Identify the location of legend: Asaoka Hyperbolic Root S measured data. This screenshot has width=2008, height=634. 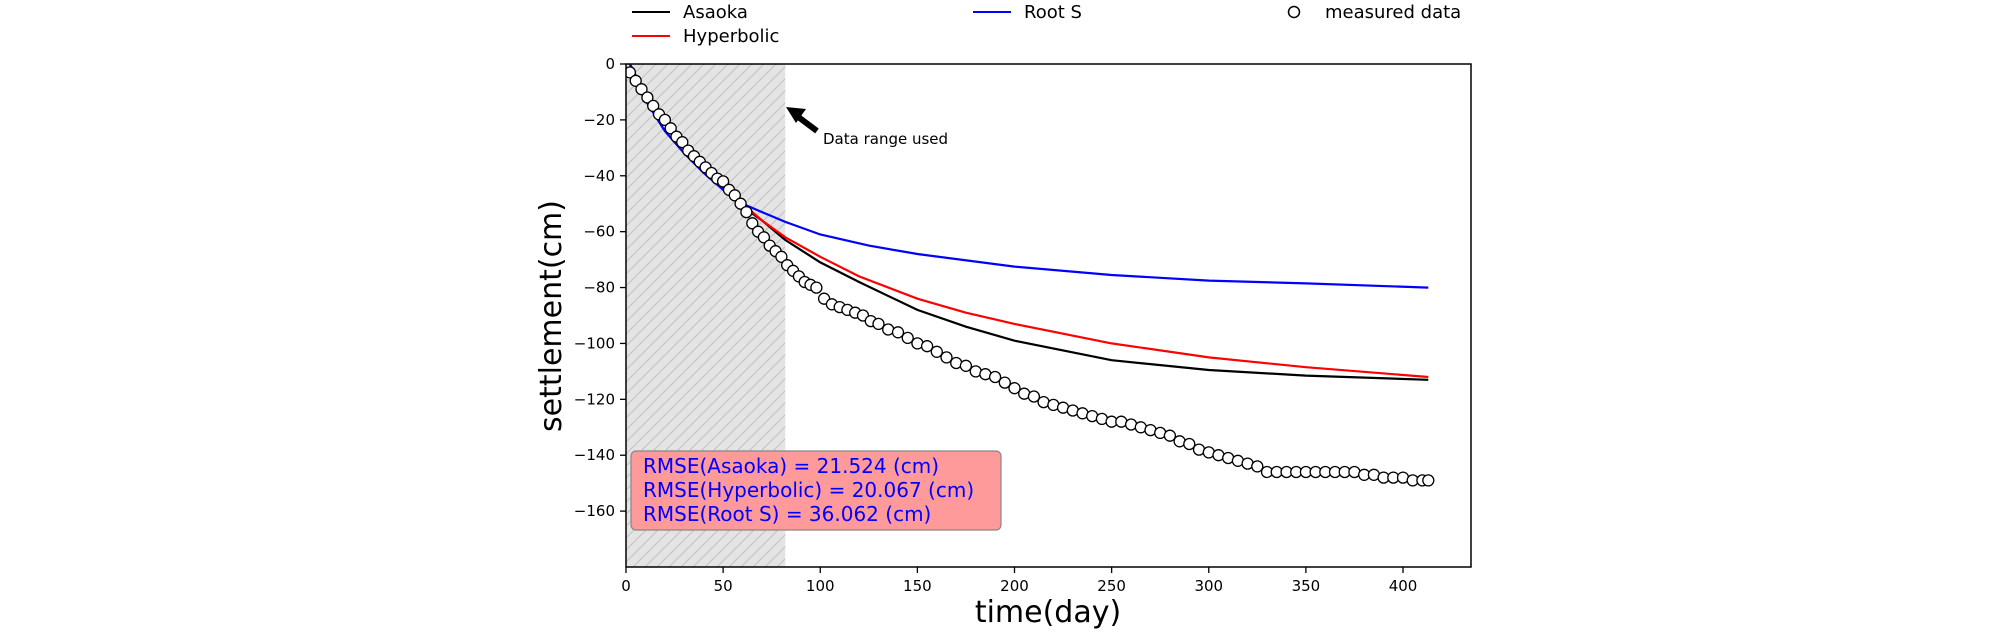
(1046, 24).